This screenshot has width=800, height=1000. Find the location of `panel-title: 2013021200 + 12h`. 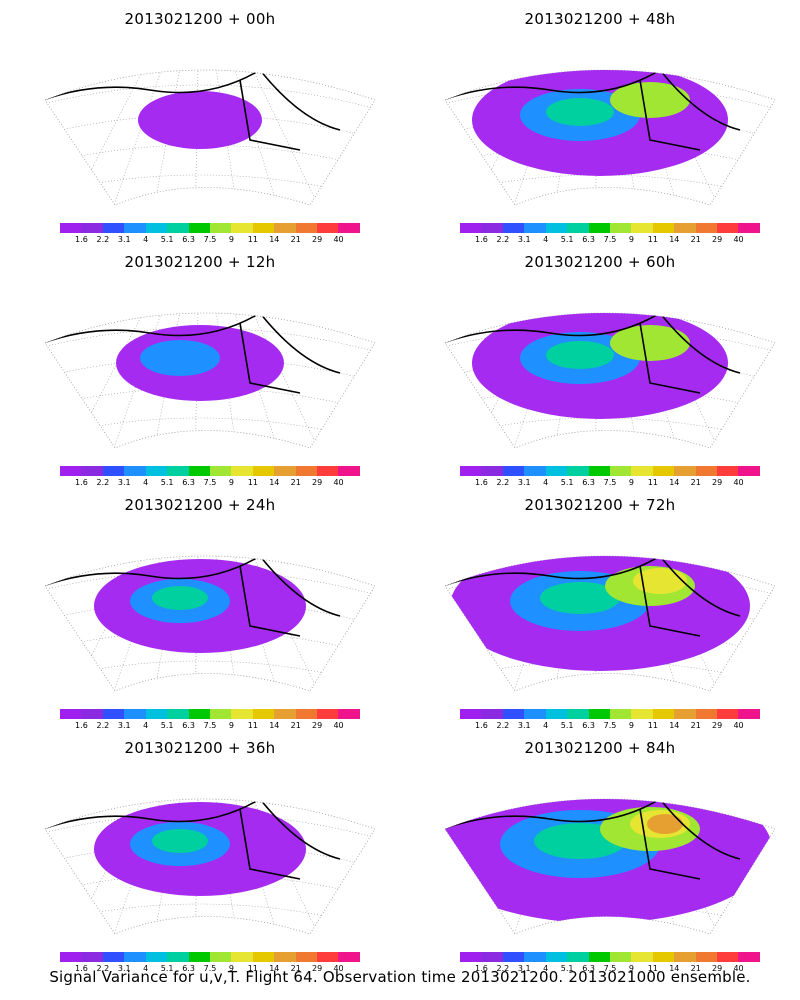

panel-title: 2013021200 + 12h is located at coordinates (200, 262).